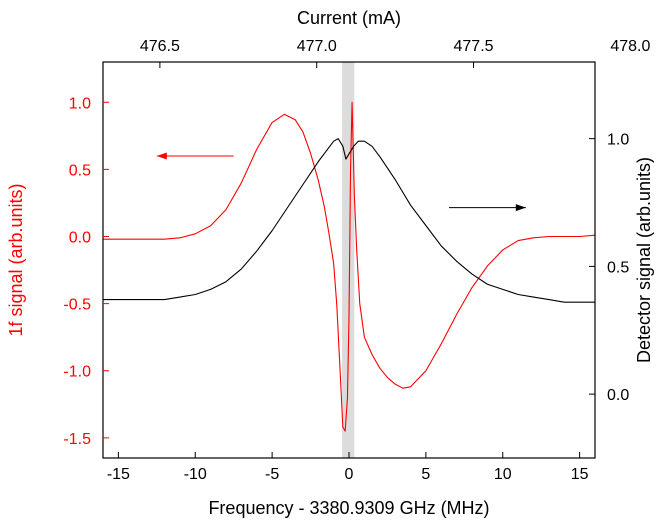 Image resolution: width=658 pixels, height=523 pixels. I want to click on top-tick-label: 477.5, so click(474, 46).